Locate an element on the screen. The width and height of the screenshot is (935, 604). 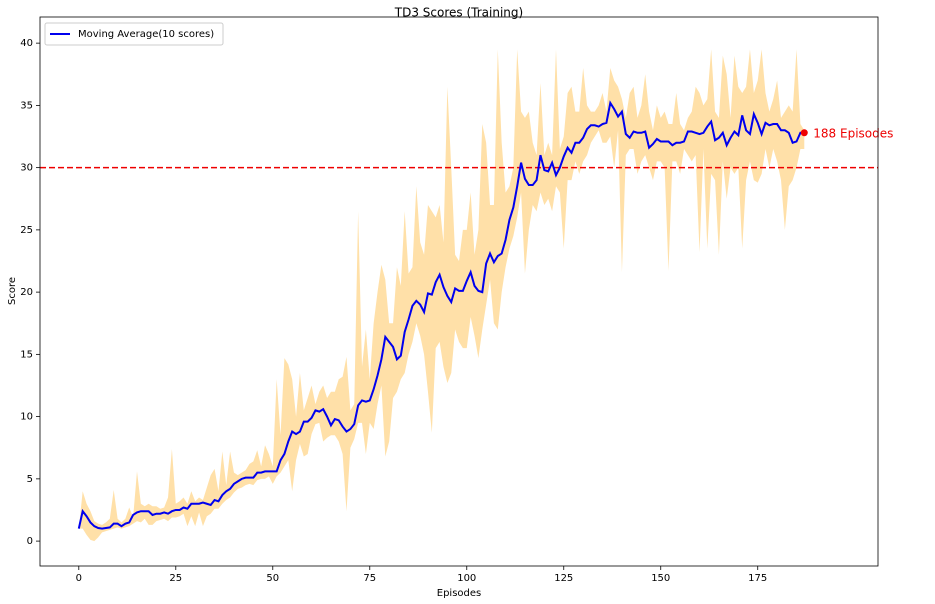
x-axis-label: Episodes is located at coordinates (459, 593).